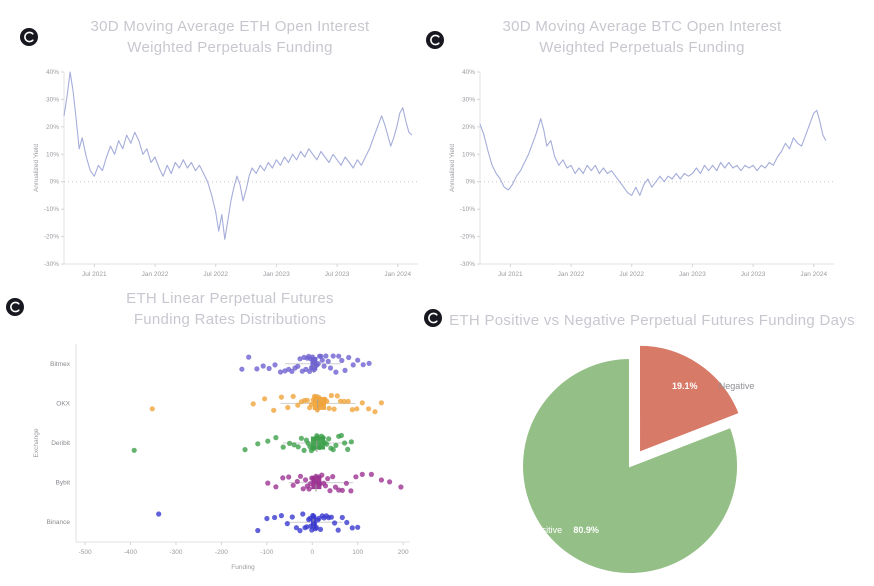  I want to click on x-tick-label: 100, so click(357, 552).